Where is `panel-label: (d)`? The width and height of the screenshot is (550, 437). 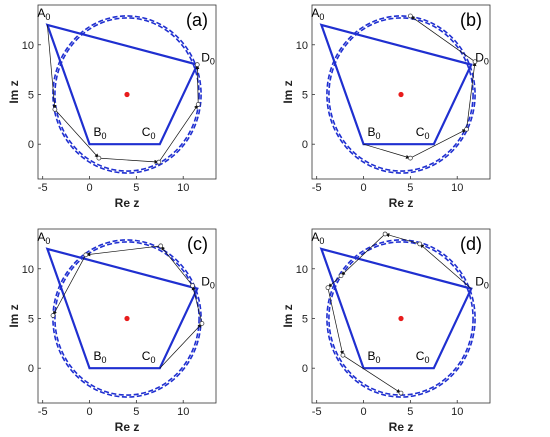 panel-label: (d) is located at coordinates (471, 244).